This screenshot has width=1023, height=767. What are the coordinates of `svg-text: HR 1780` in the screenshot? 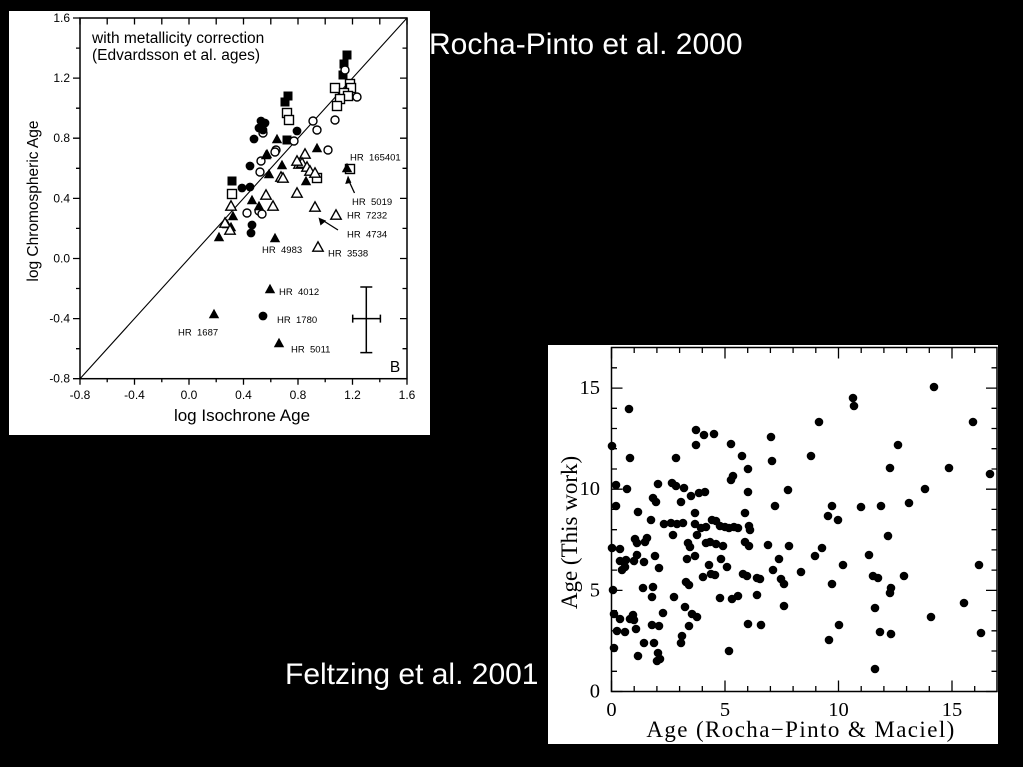 It's located at (297, 320).